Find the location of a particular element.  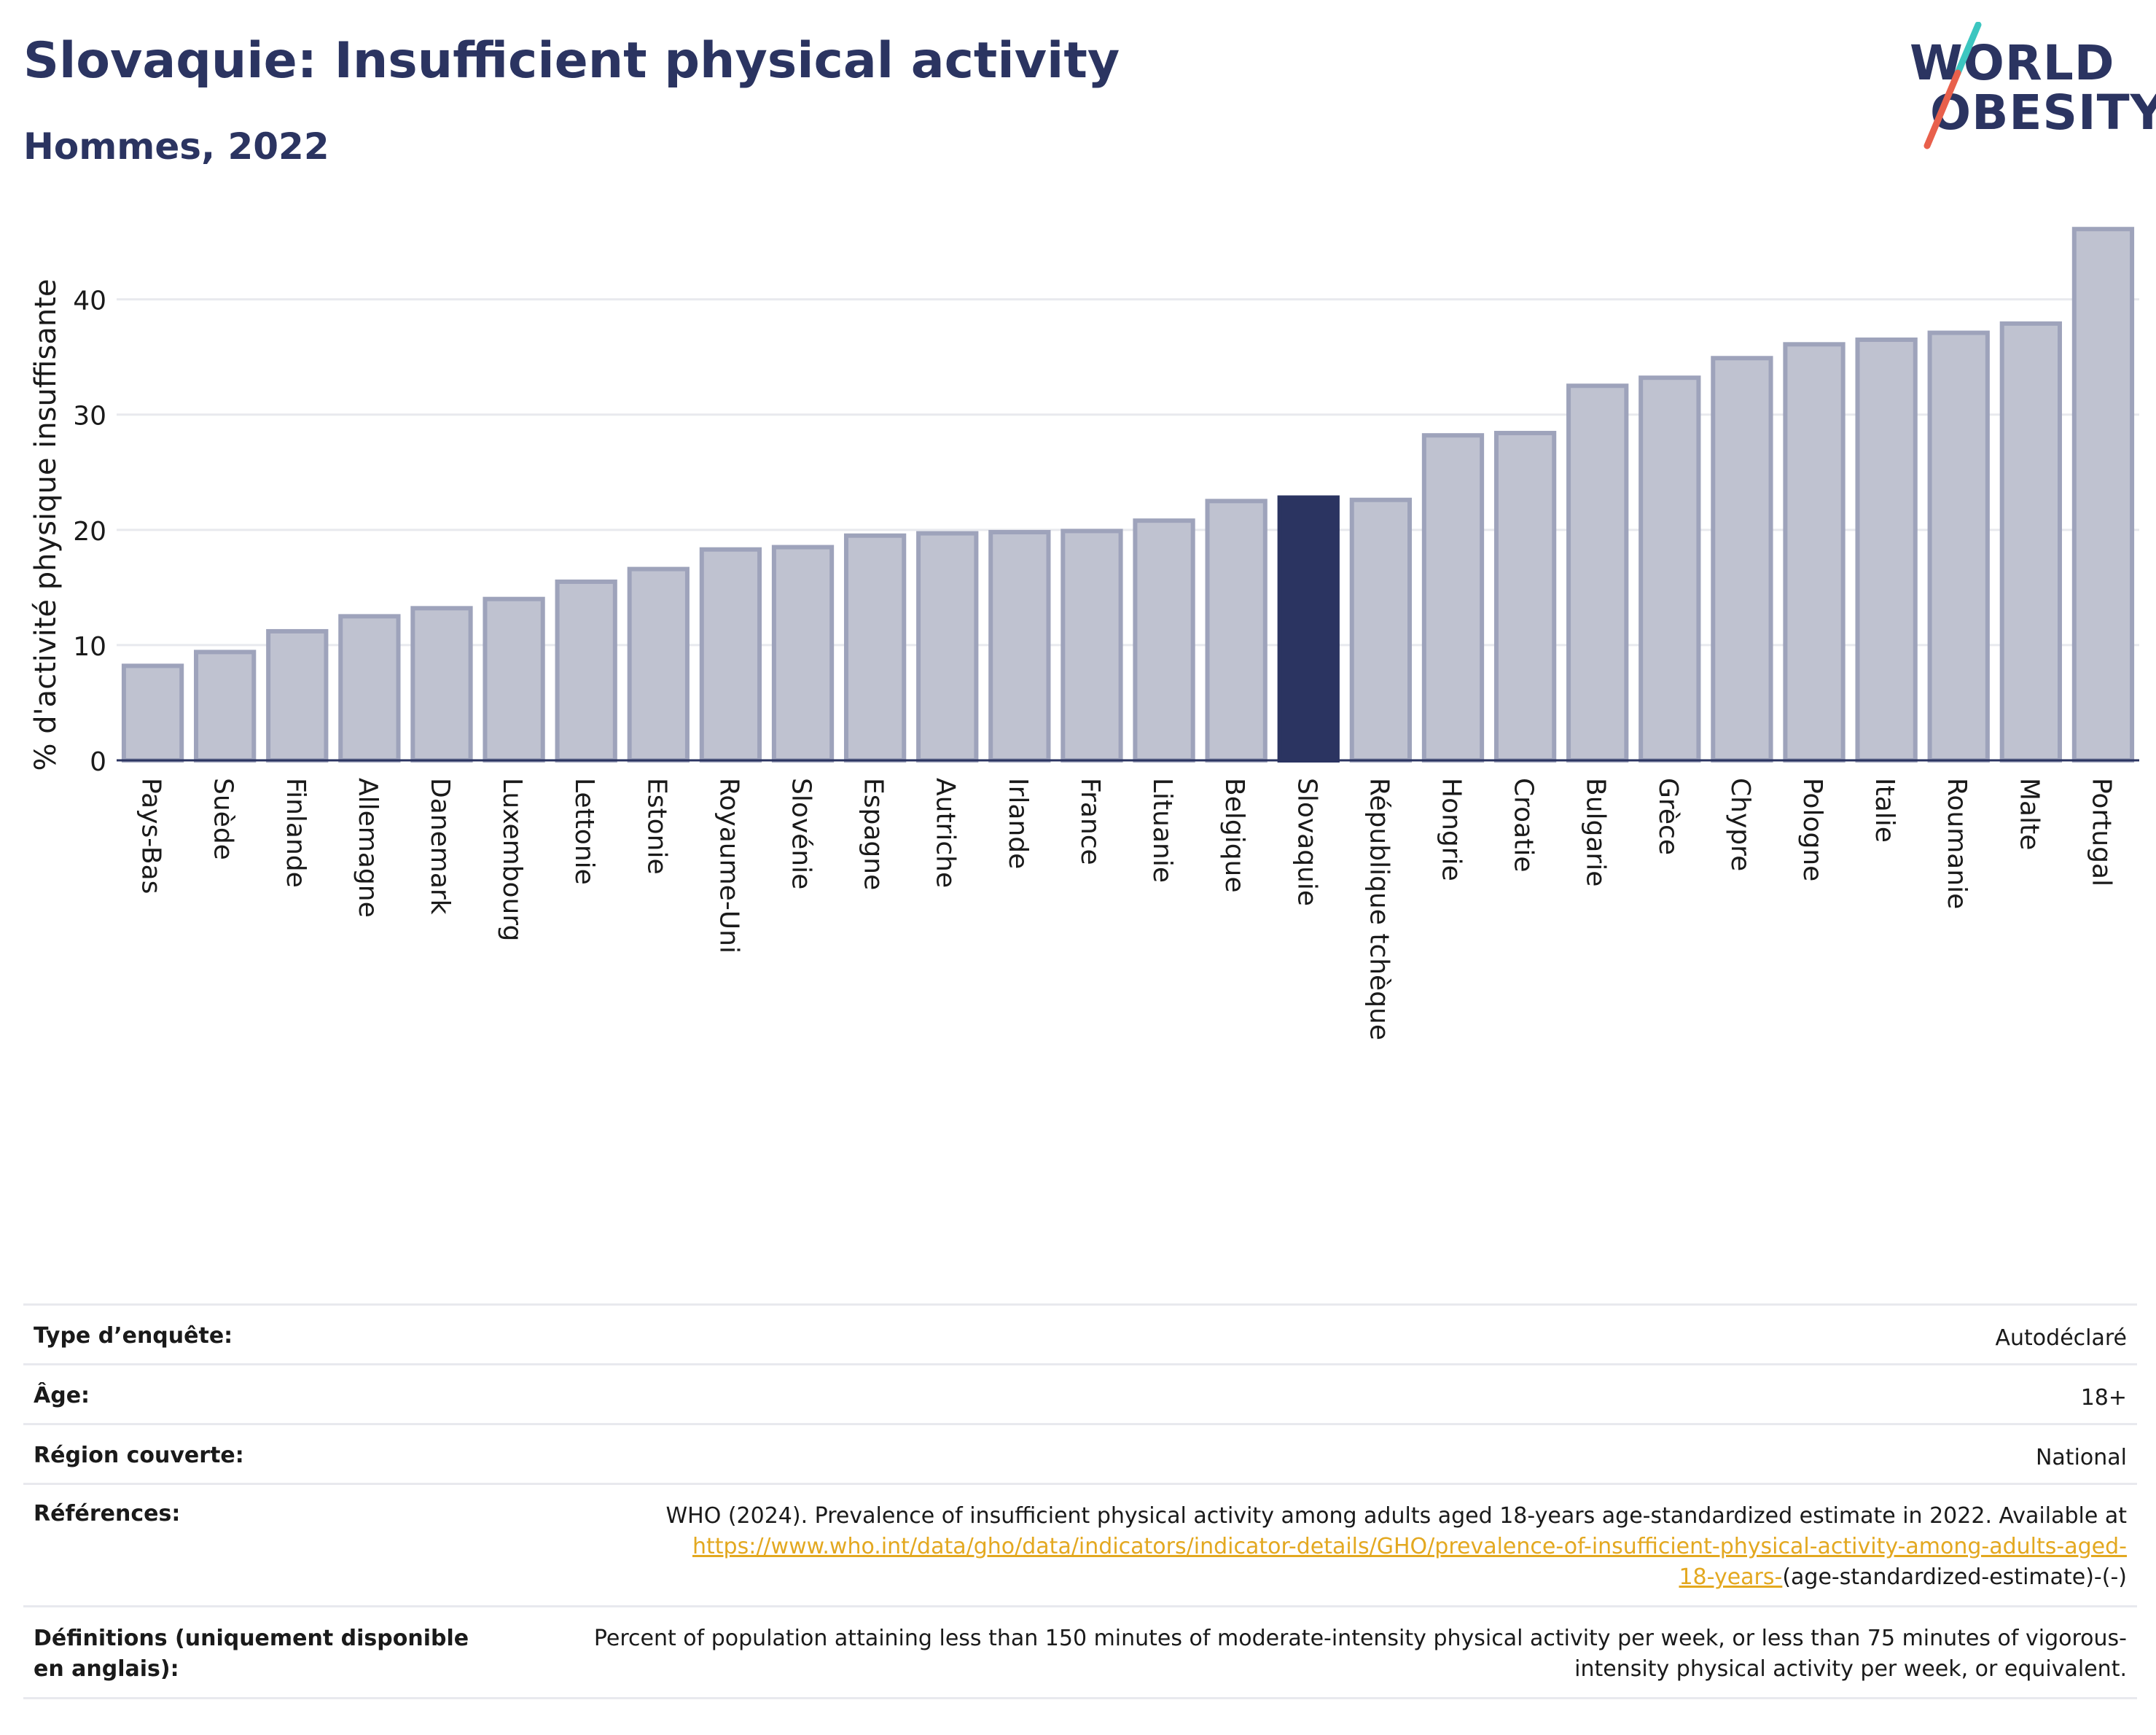

x-tick-label: Chypre is located at coordinates (1740, 824).